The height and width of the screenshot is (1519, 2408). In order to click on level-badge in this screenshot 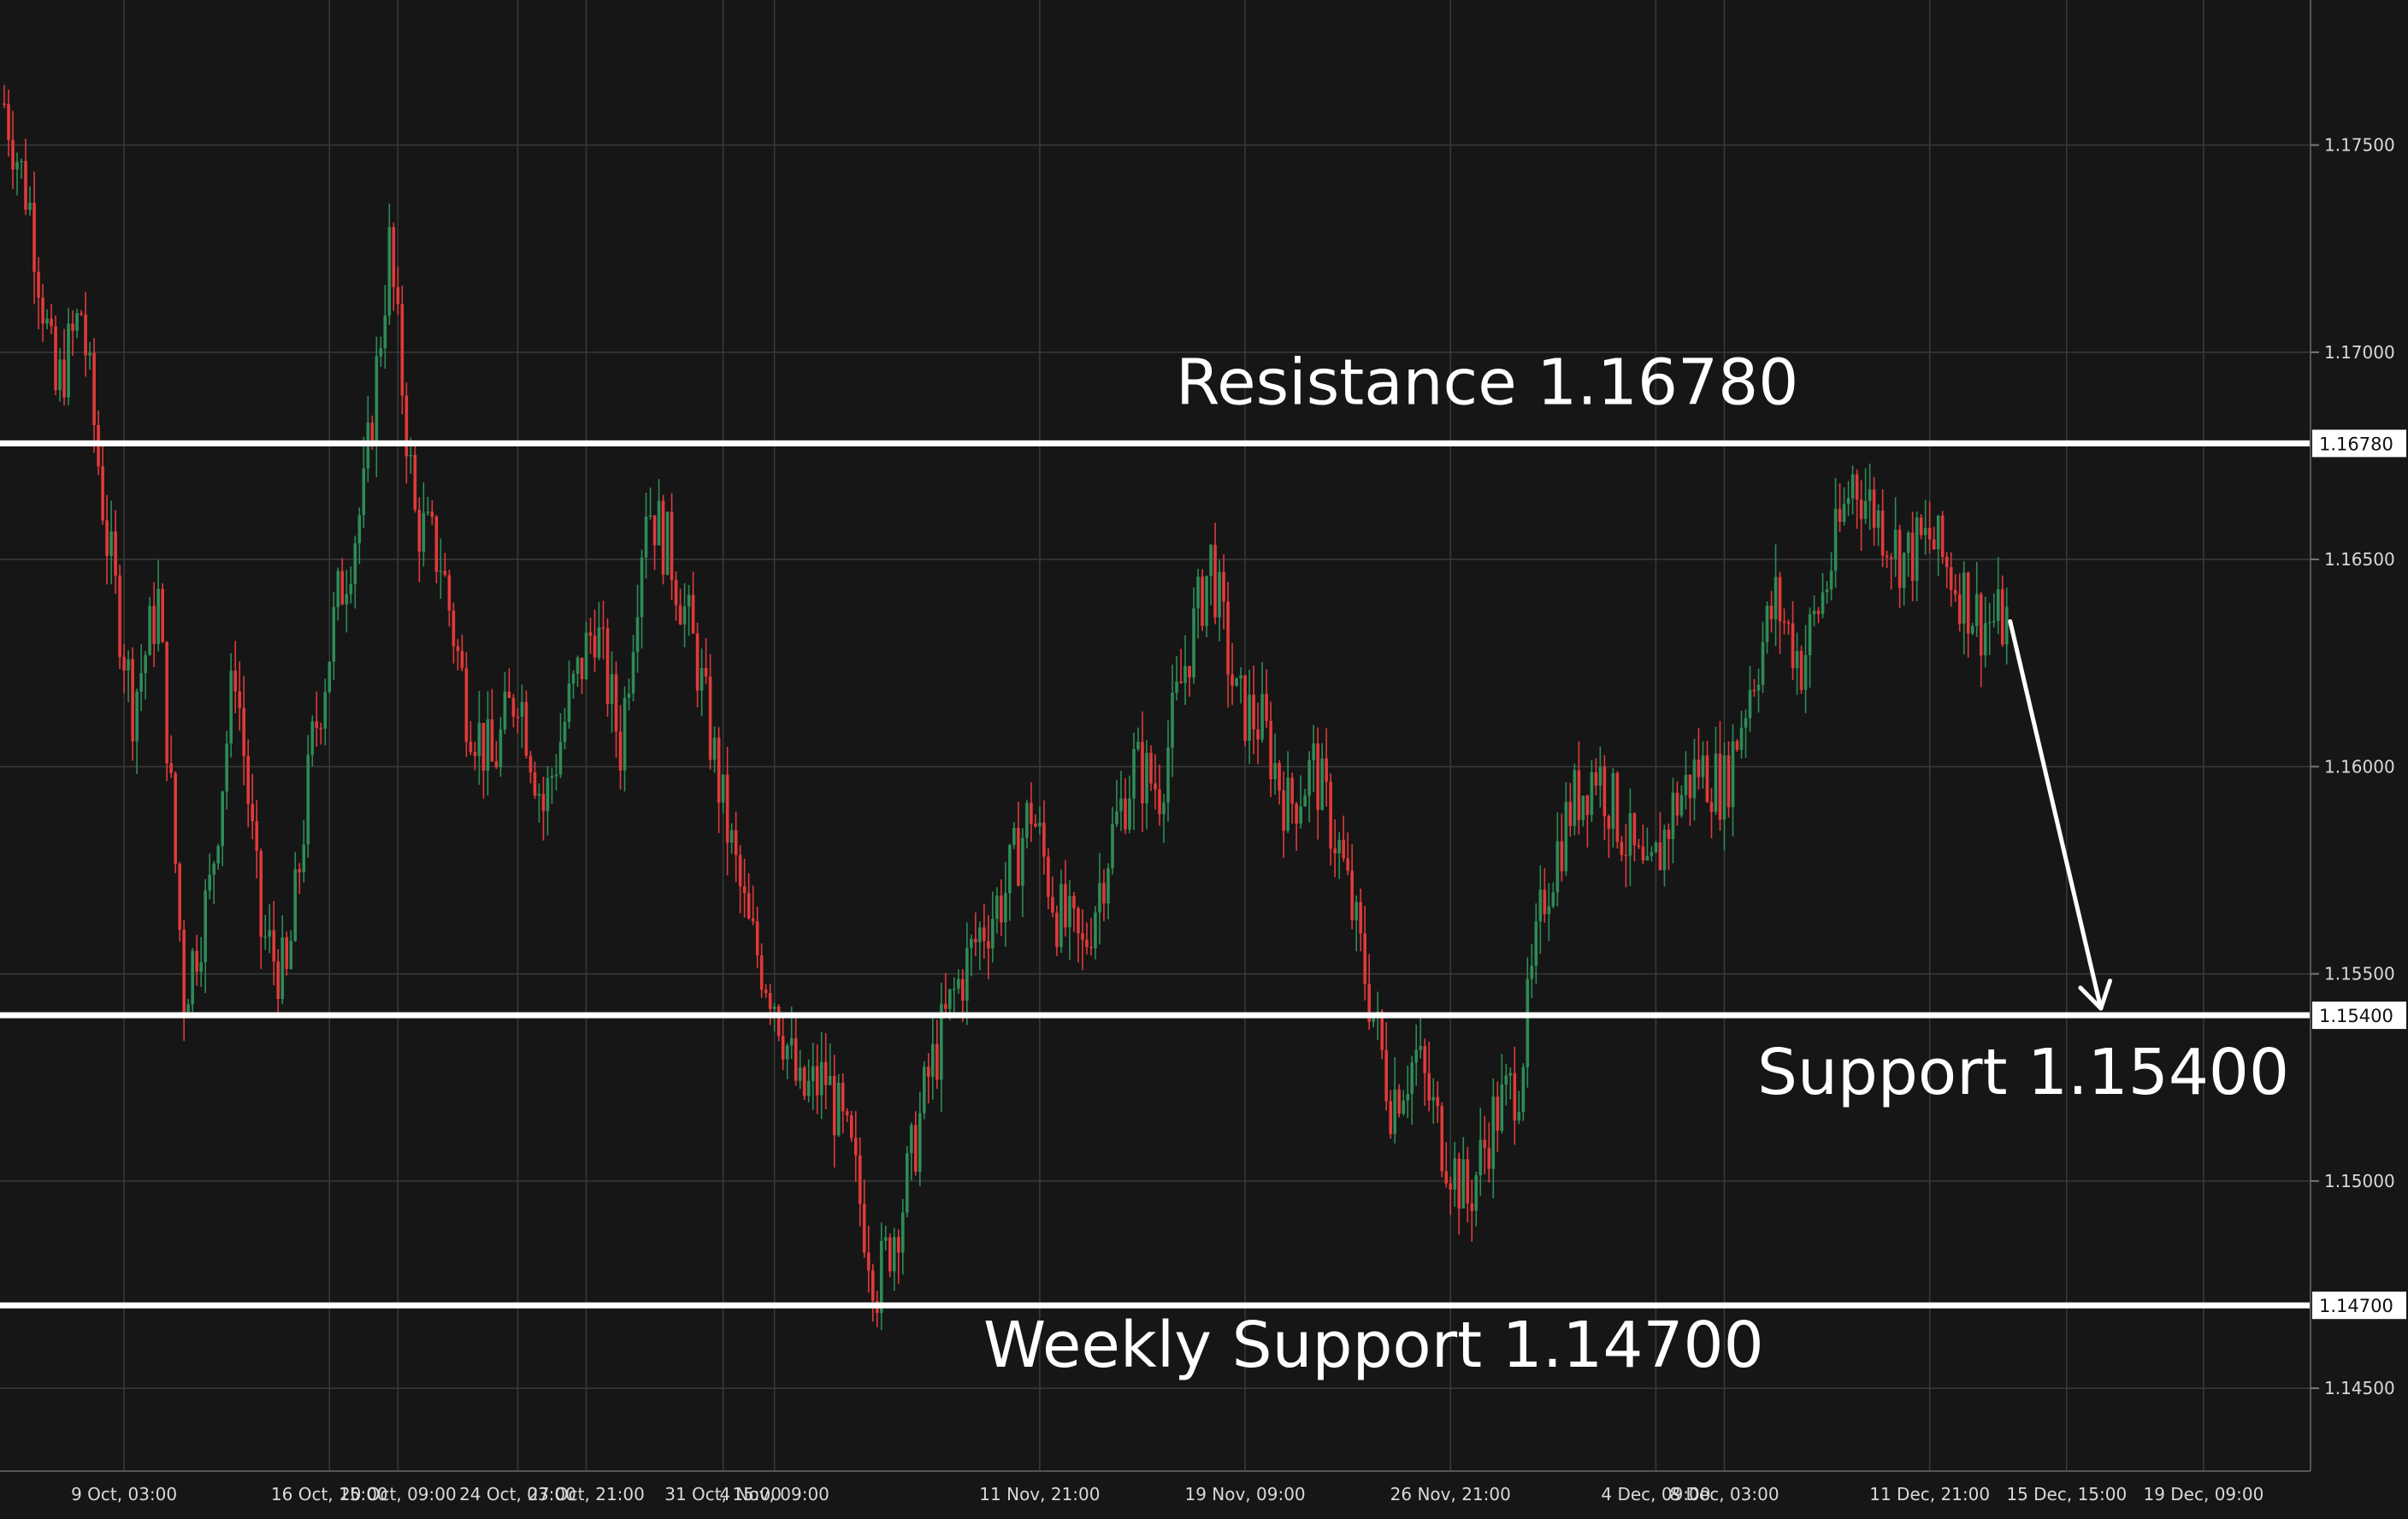, I will do `click(2359, 444)`.